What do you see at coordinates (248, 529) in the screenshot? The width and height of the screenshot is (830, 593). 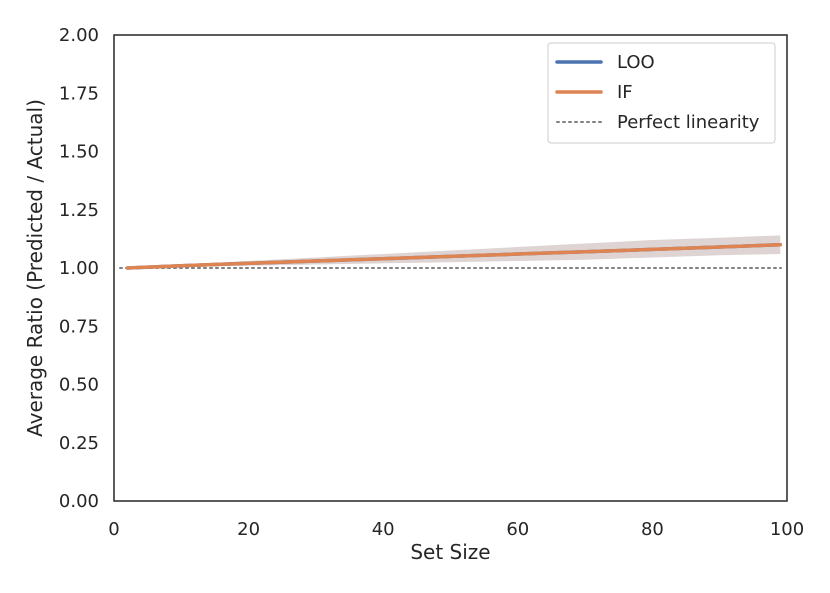 I see `x-tick-label: 20` at bounding box center [248, 529].